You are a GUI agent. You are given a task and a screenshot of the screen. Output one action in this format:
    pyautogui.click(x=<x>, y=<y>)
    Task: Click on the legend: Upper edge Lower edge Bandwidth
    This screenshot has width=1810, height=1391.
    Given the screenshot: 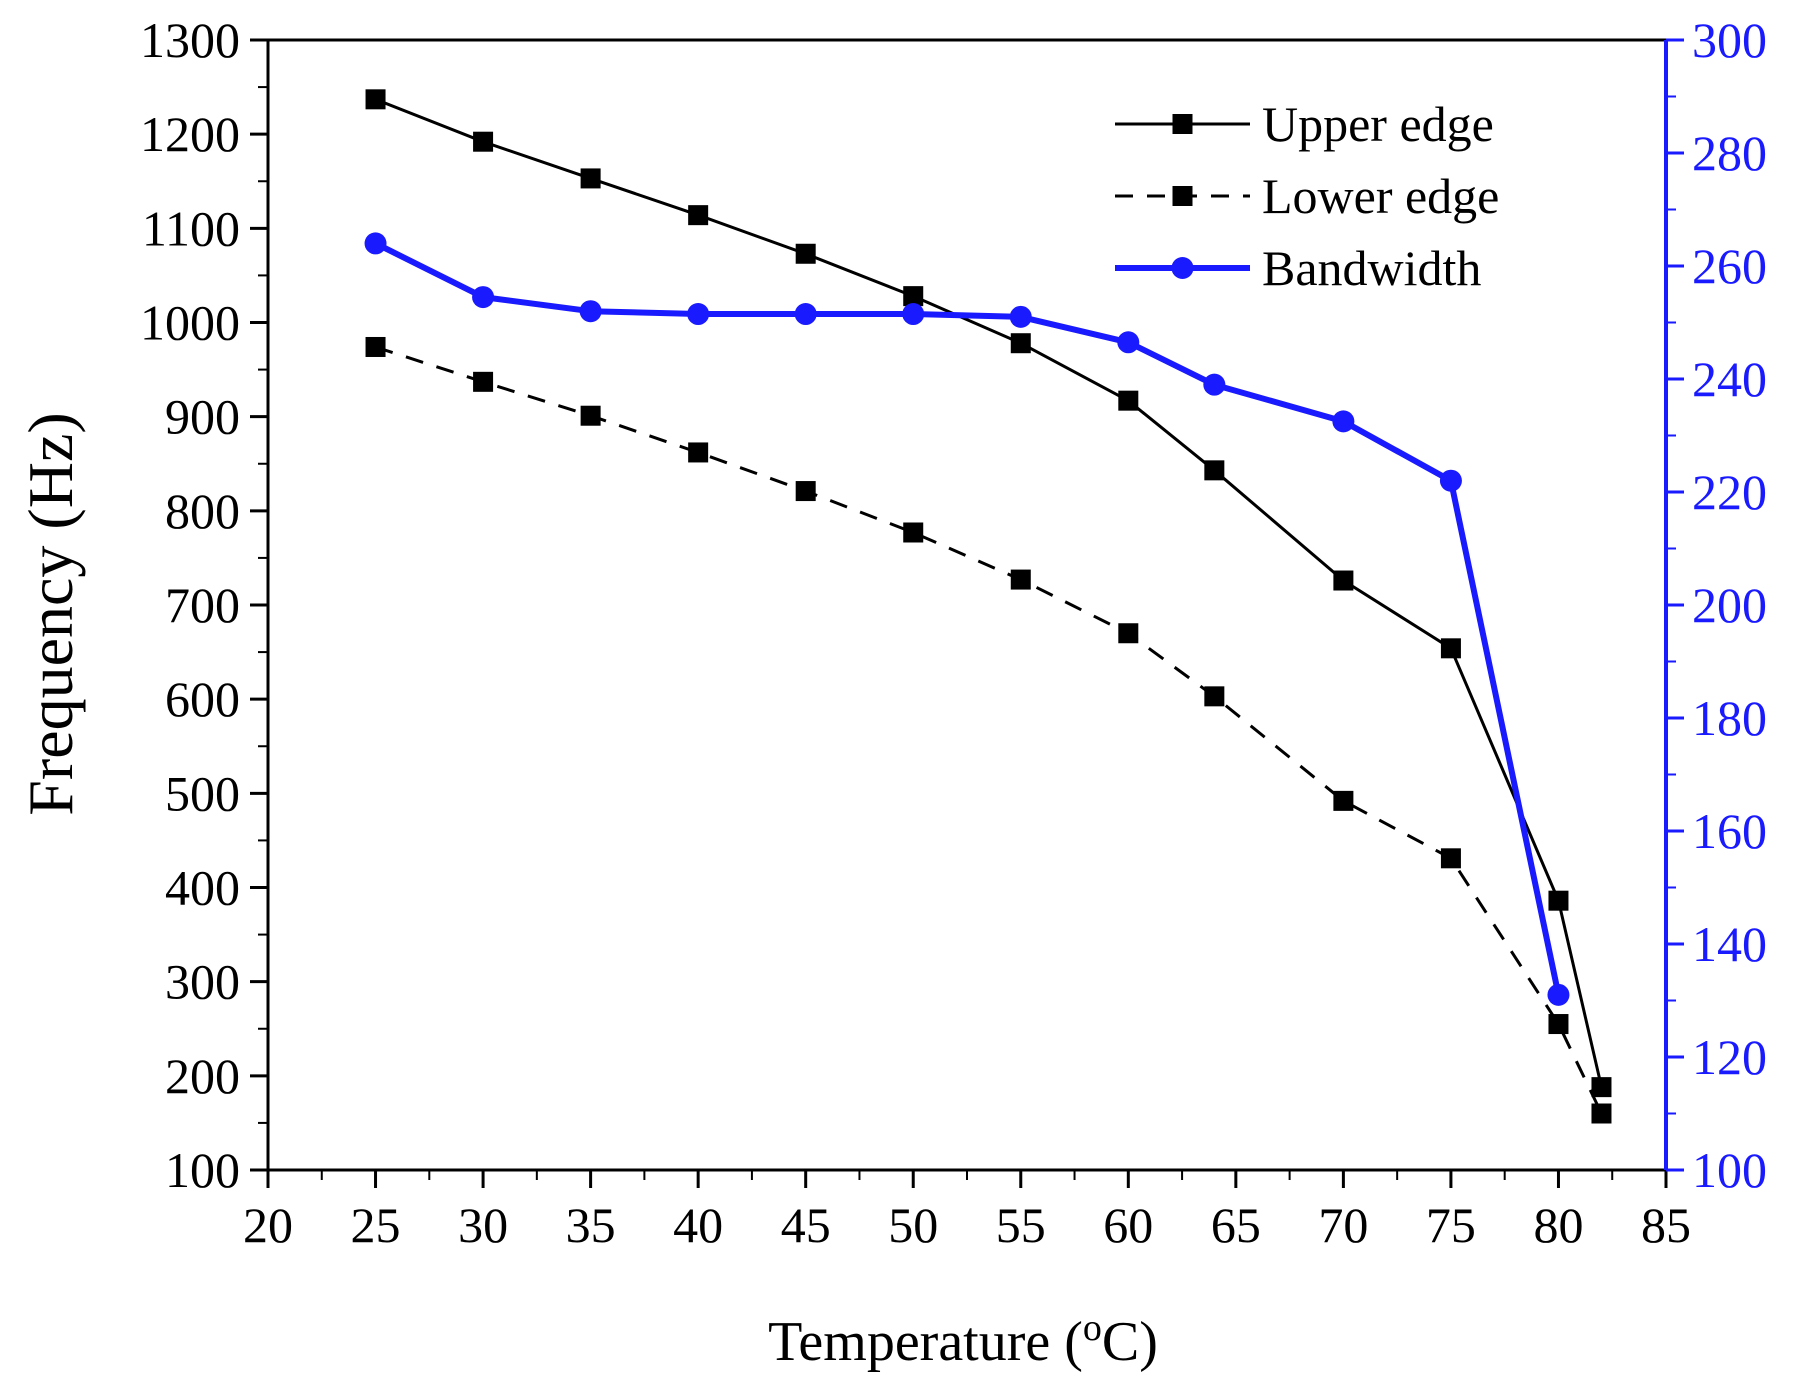 What is the action you would take?
    pyautogui.click(x=1307, y=196)
    